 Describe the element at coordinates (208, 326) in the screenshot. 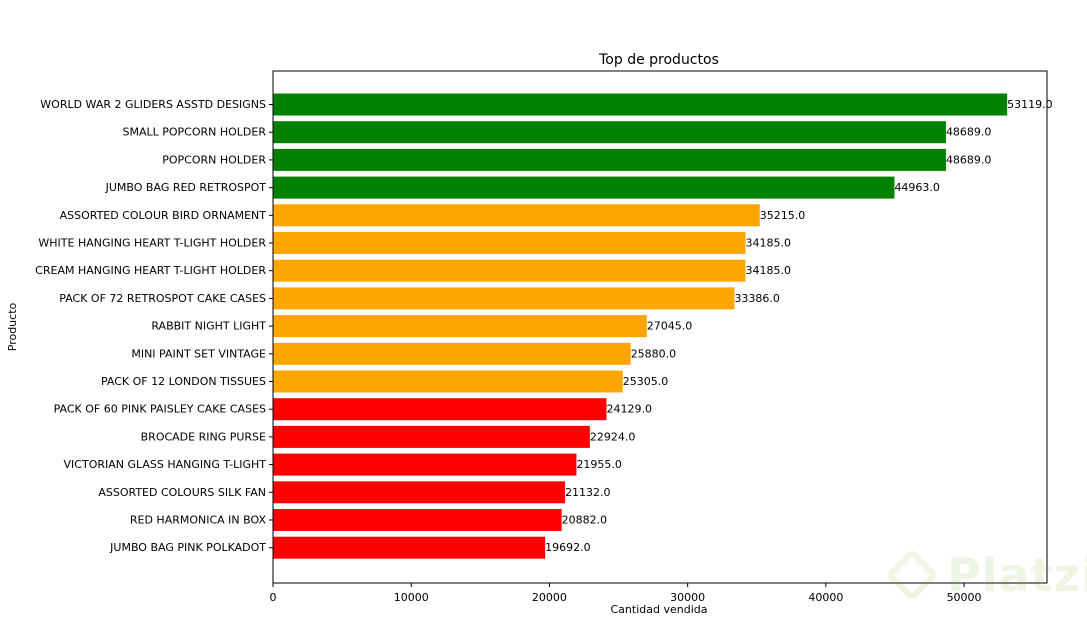

I see `y-tick-label: RABBIT NIGHT LIGHT` at that location.